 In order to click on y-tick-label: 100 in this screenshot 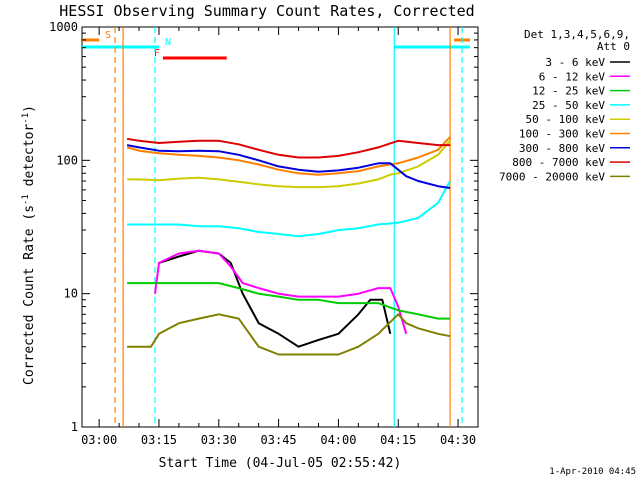, I will do `click(67, 160)`.